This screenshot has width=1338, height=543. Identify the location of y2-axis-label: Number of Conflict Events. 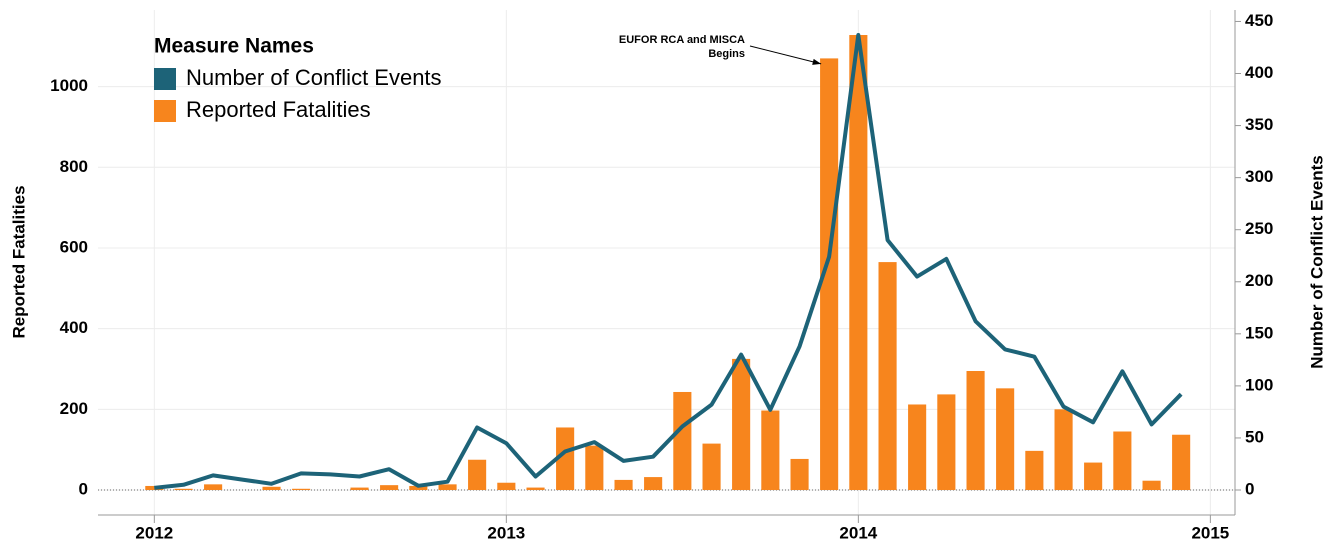
(1316, 261).